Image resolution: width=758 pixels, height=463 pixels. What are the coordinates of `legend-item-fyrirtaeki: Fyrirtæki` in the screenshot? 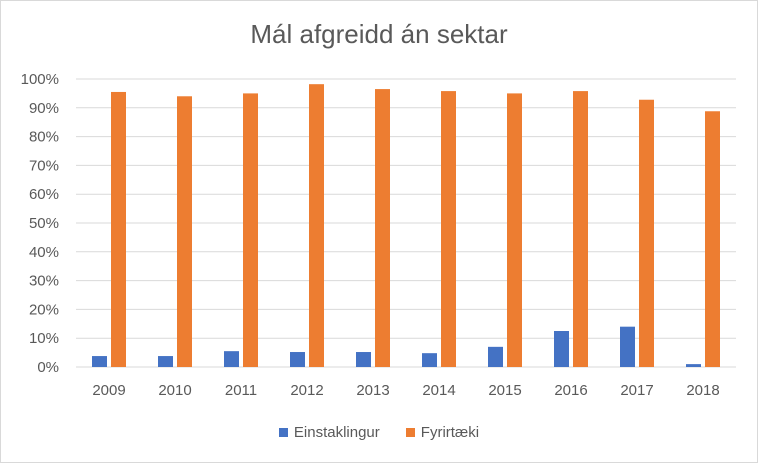 It's located at (442, 432).